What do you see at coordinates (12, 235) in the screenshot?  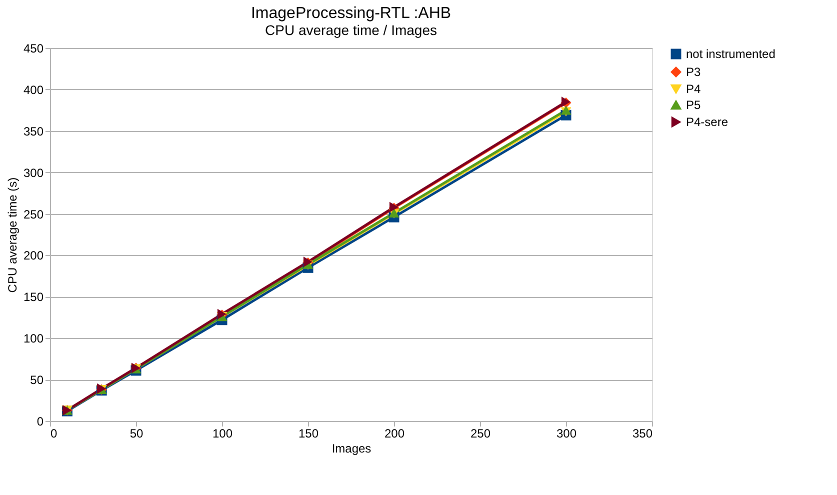 I see `y-axis-title: CPU average time (s)` at bounding box center [12, 235].